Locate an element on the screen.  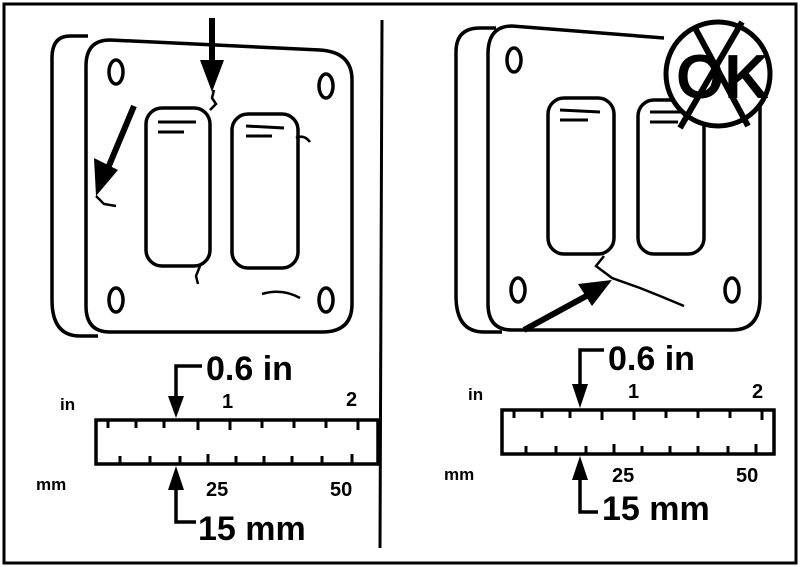
left-bottom-measure-label: 15 mm is located at coordinates (252, 529).